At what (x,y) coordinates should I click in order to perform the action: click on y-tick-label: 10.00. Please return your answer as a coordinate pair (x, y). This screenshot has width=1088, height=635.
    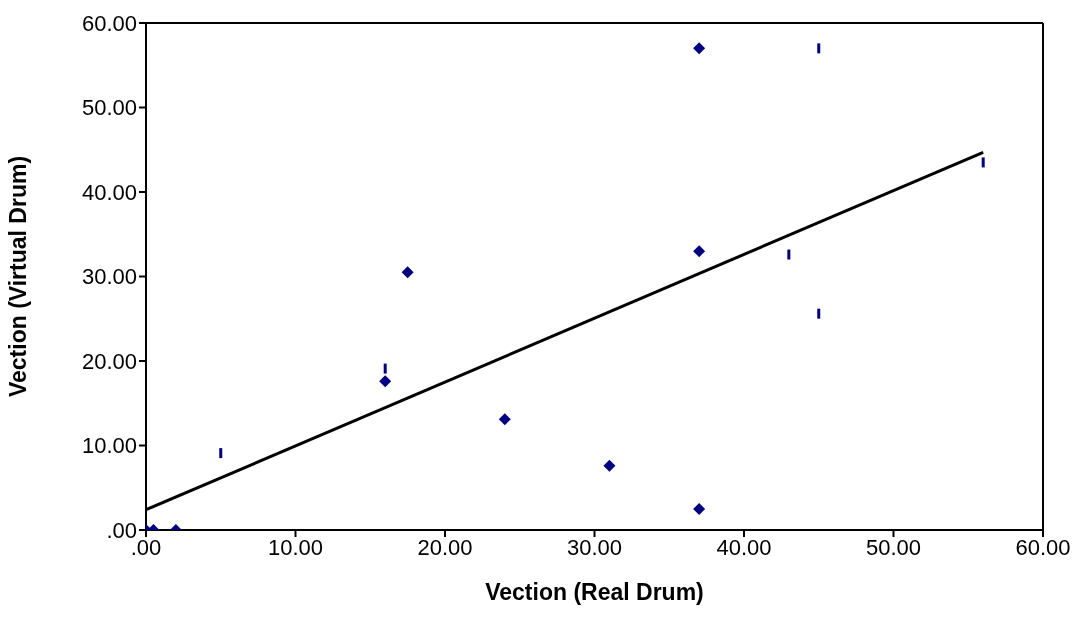
    Looking at the image, I should click on (109, 446).